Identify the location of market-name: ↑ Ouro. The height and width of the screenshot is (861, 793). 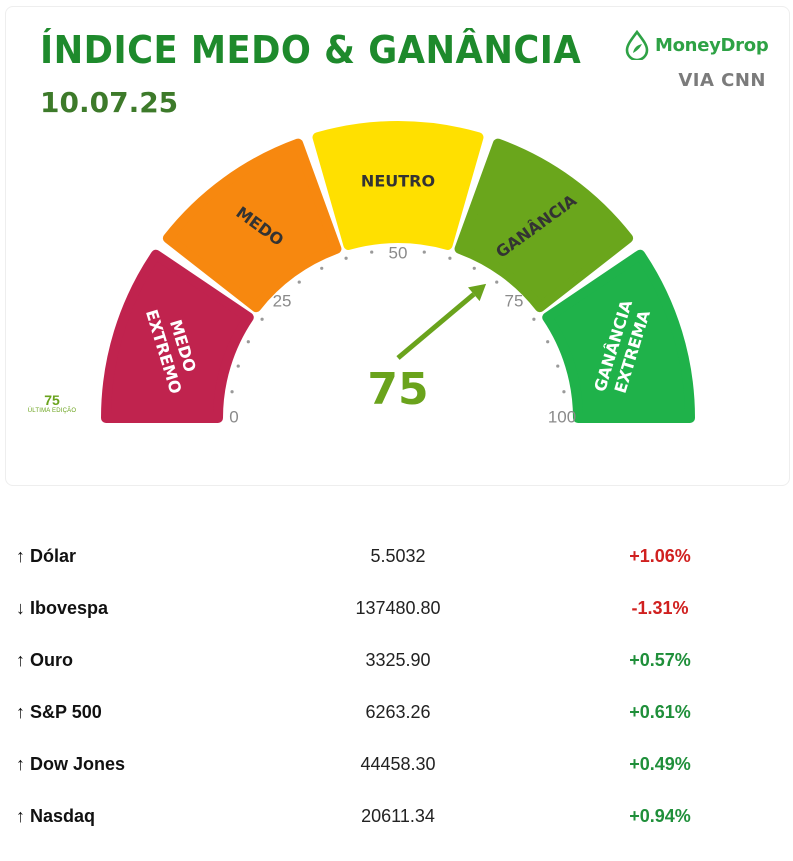
(44, 660).